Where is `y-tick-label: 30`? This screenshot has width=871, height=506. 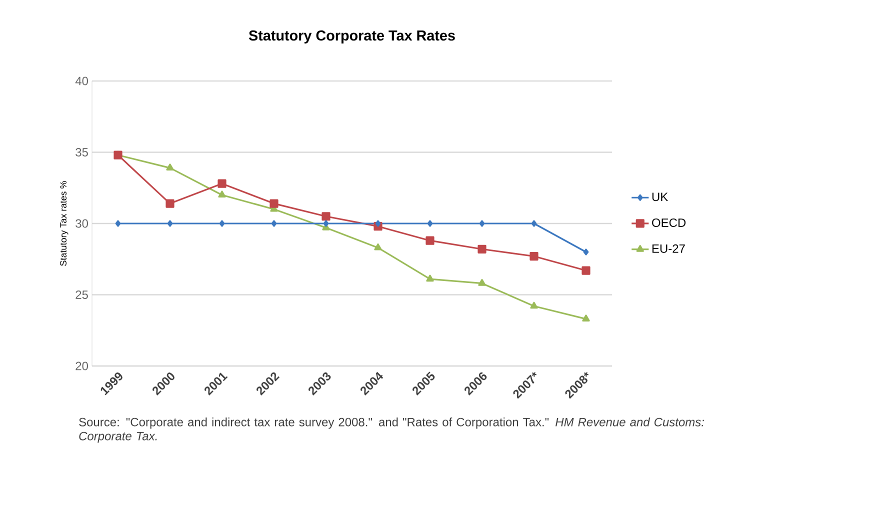 y-tick-label: 30 is located at coordinates (82, 223).